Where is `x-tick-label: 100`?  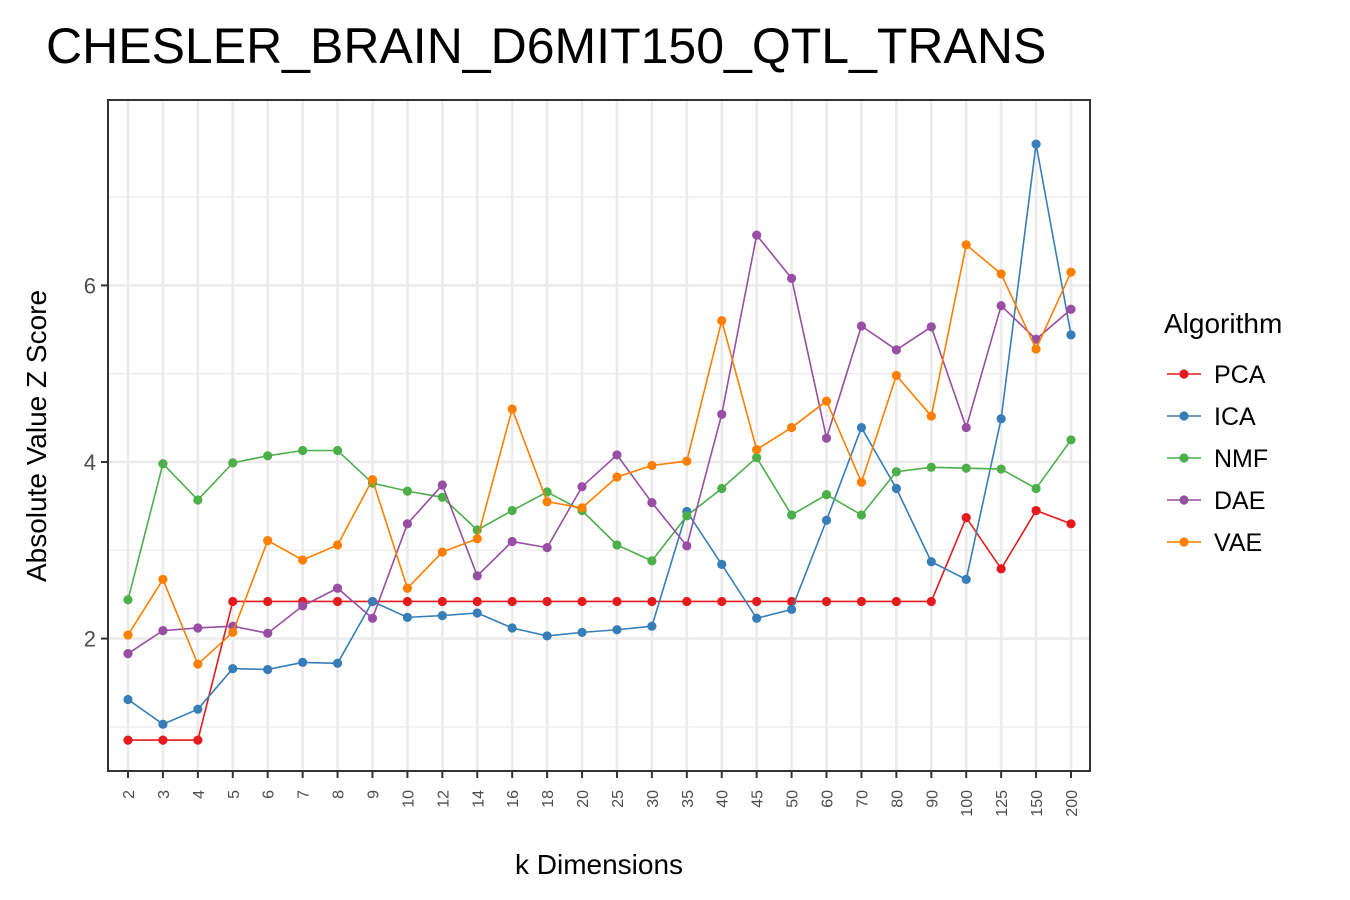
x-tick-label: 100 is located at coordinates (967, 803).